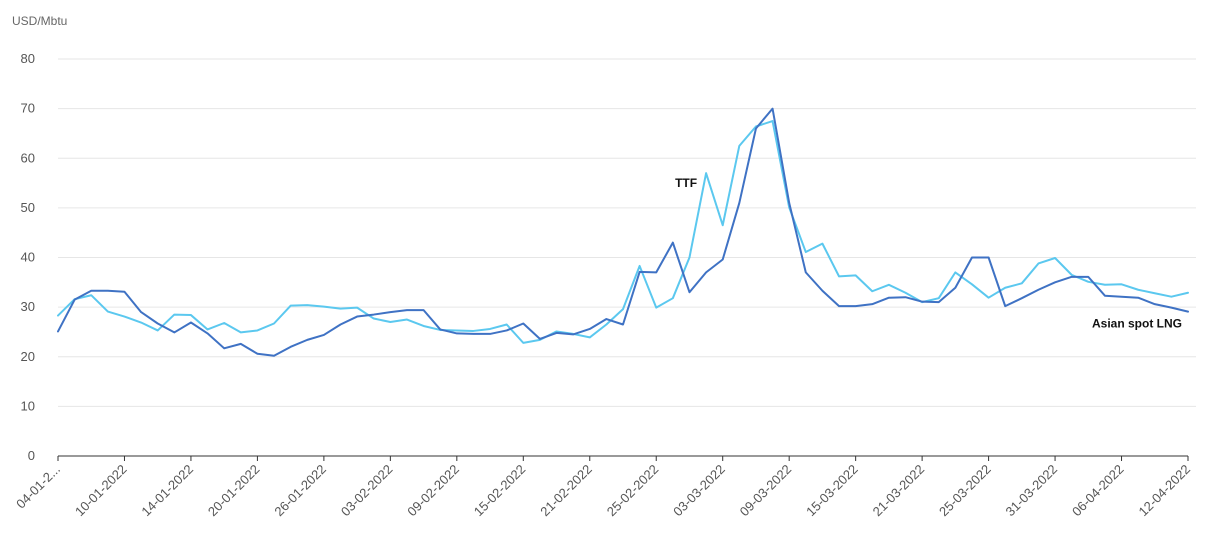 This screenshot has height=550, width=1220. Describe the element at coordinates (28, 157) in the screenshot. I see `y-tick-label-60: 60` at that location.